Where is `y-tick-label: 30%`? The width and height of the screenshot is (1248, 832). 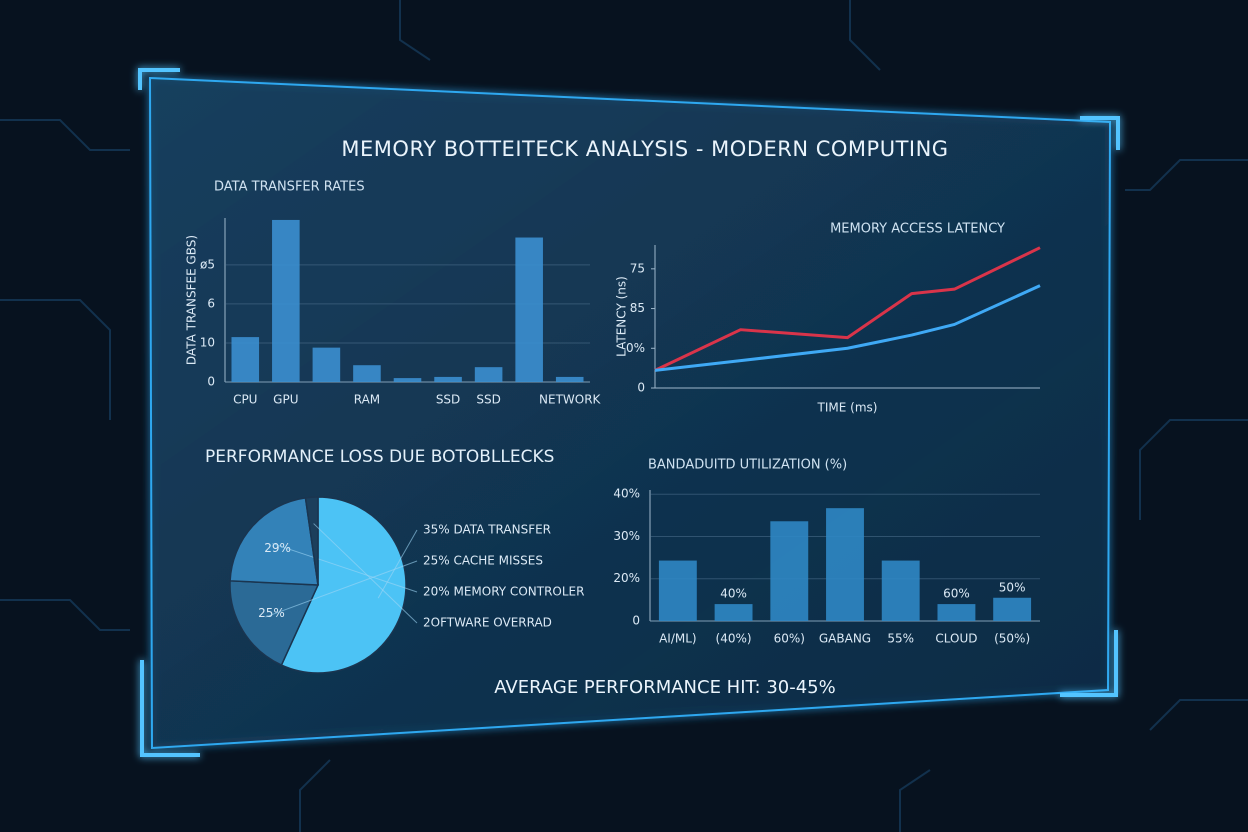
y-tick-label: 30% is located at coordinates (626, 536).